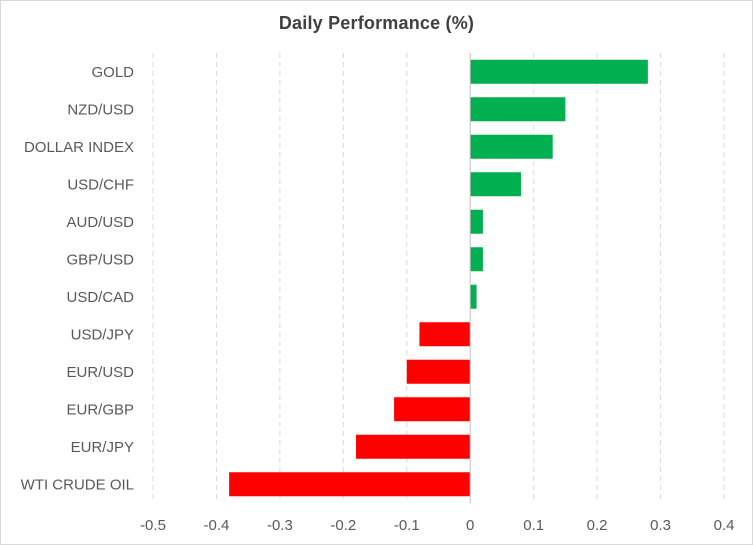  What do you see at coordinates (217, 525) in the screenshot?
I see `x-tick-label: -0.4` at bounding box center [217, 525].